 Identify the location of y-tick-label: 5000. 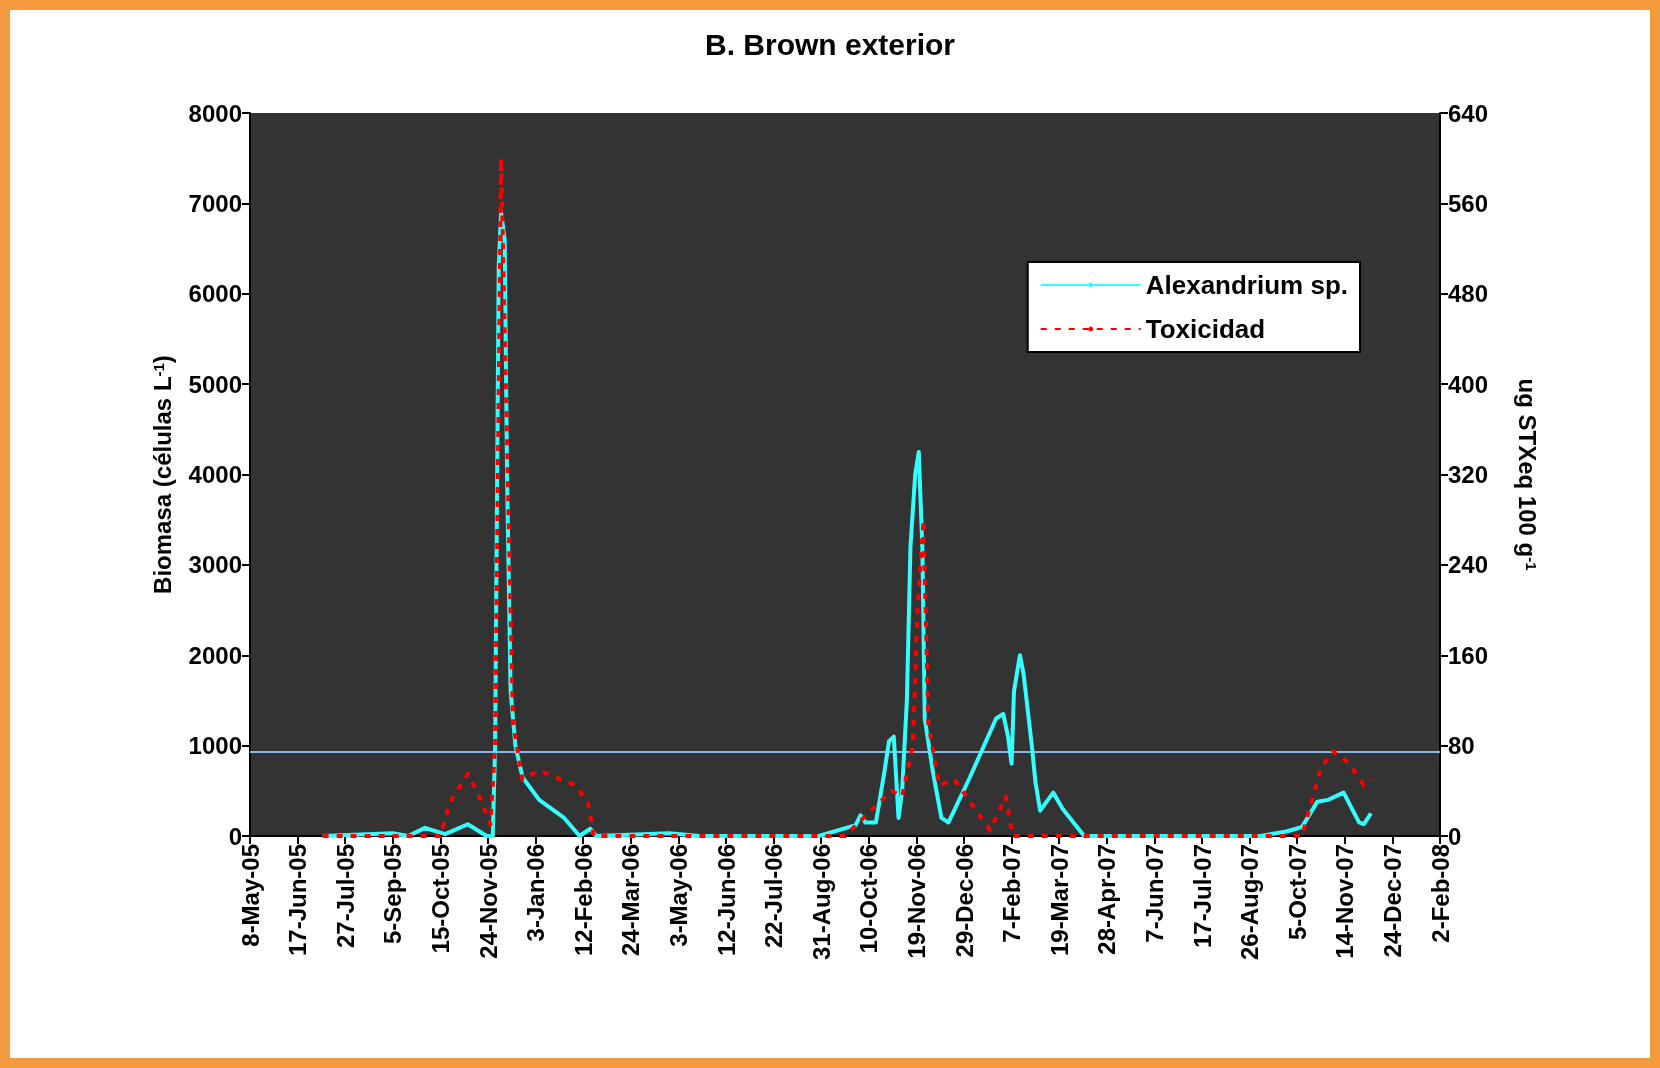
(215, 384).